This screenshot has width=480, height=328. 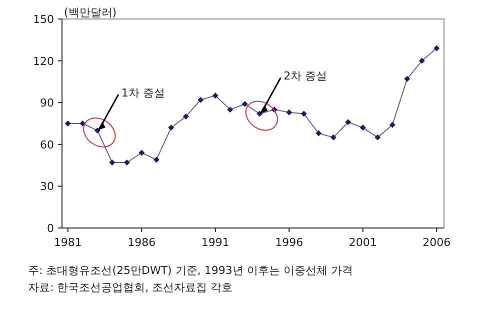 What do you see at coordinates (130, 287) in the screenshot?
I see `text: 자료: 한국조선공업협회, 조선자료집 각호` at bounding box center [130, 287].